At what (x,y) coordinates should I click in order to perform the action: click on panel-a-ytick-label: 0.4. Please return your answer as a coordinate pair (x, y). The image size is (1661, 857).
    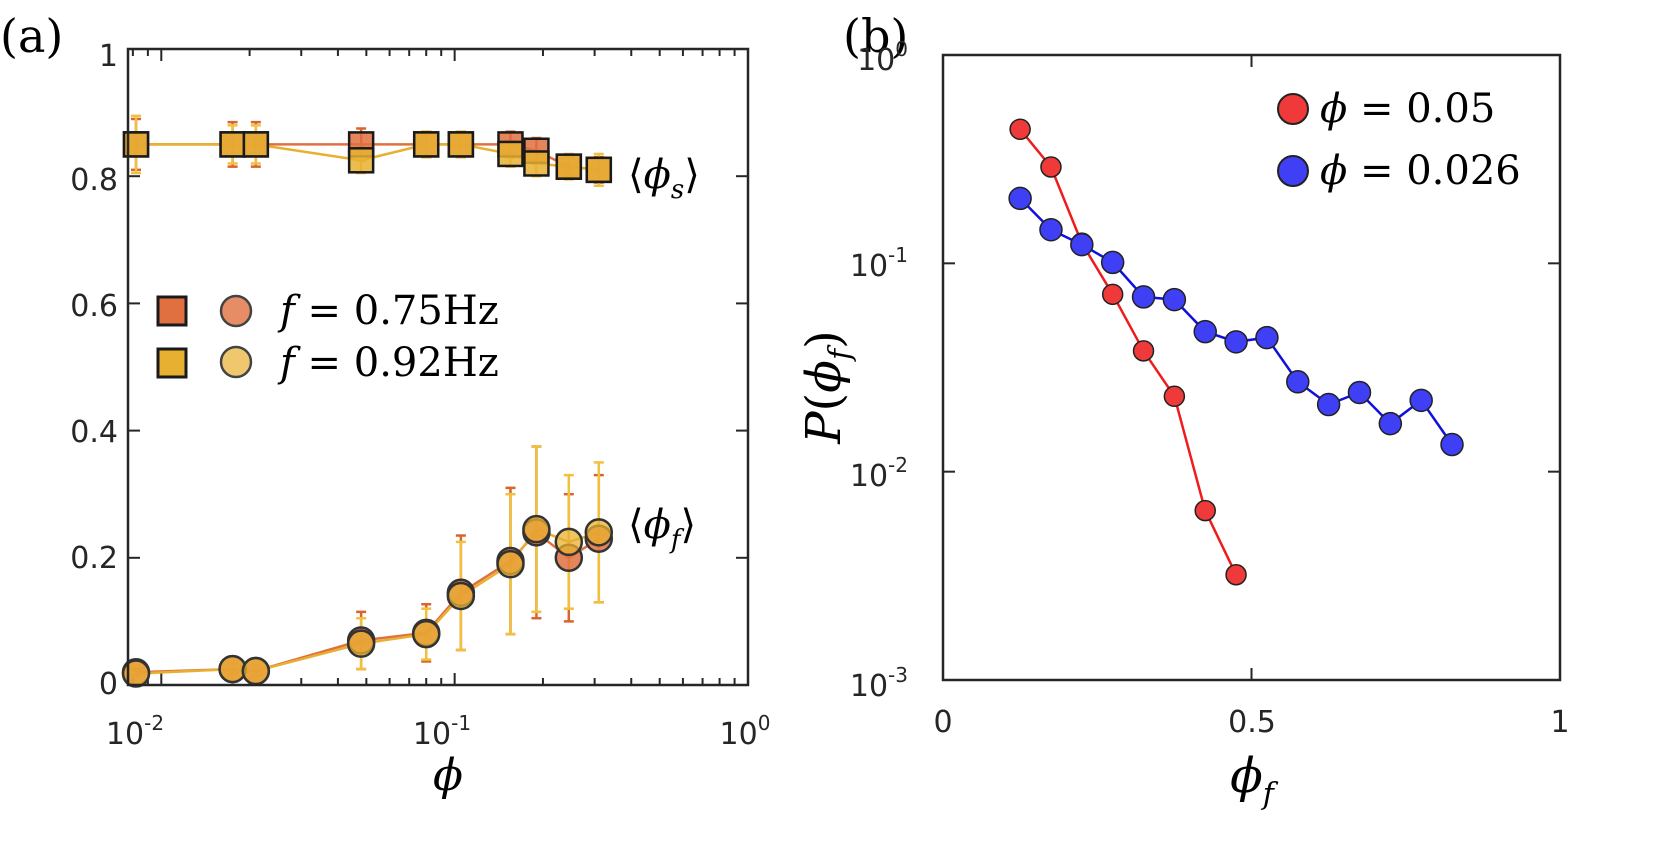
    Looking at the image, I should click on (94, 432).